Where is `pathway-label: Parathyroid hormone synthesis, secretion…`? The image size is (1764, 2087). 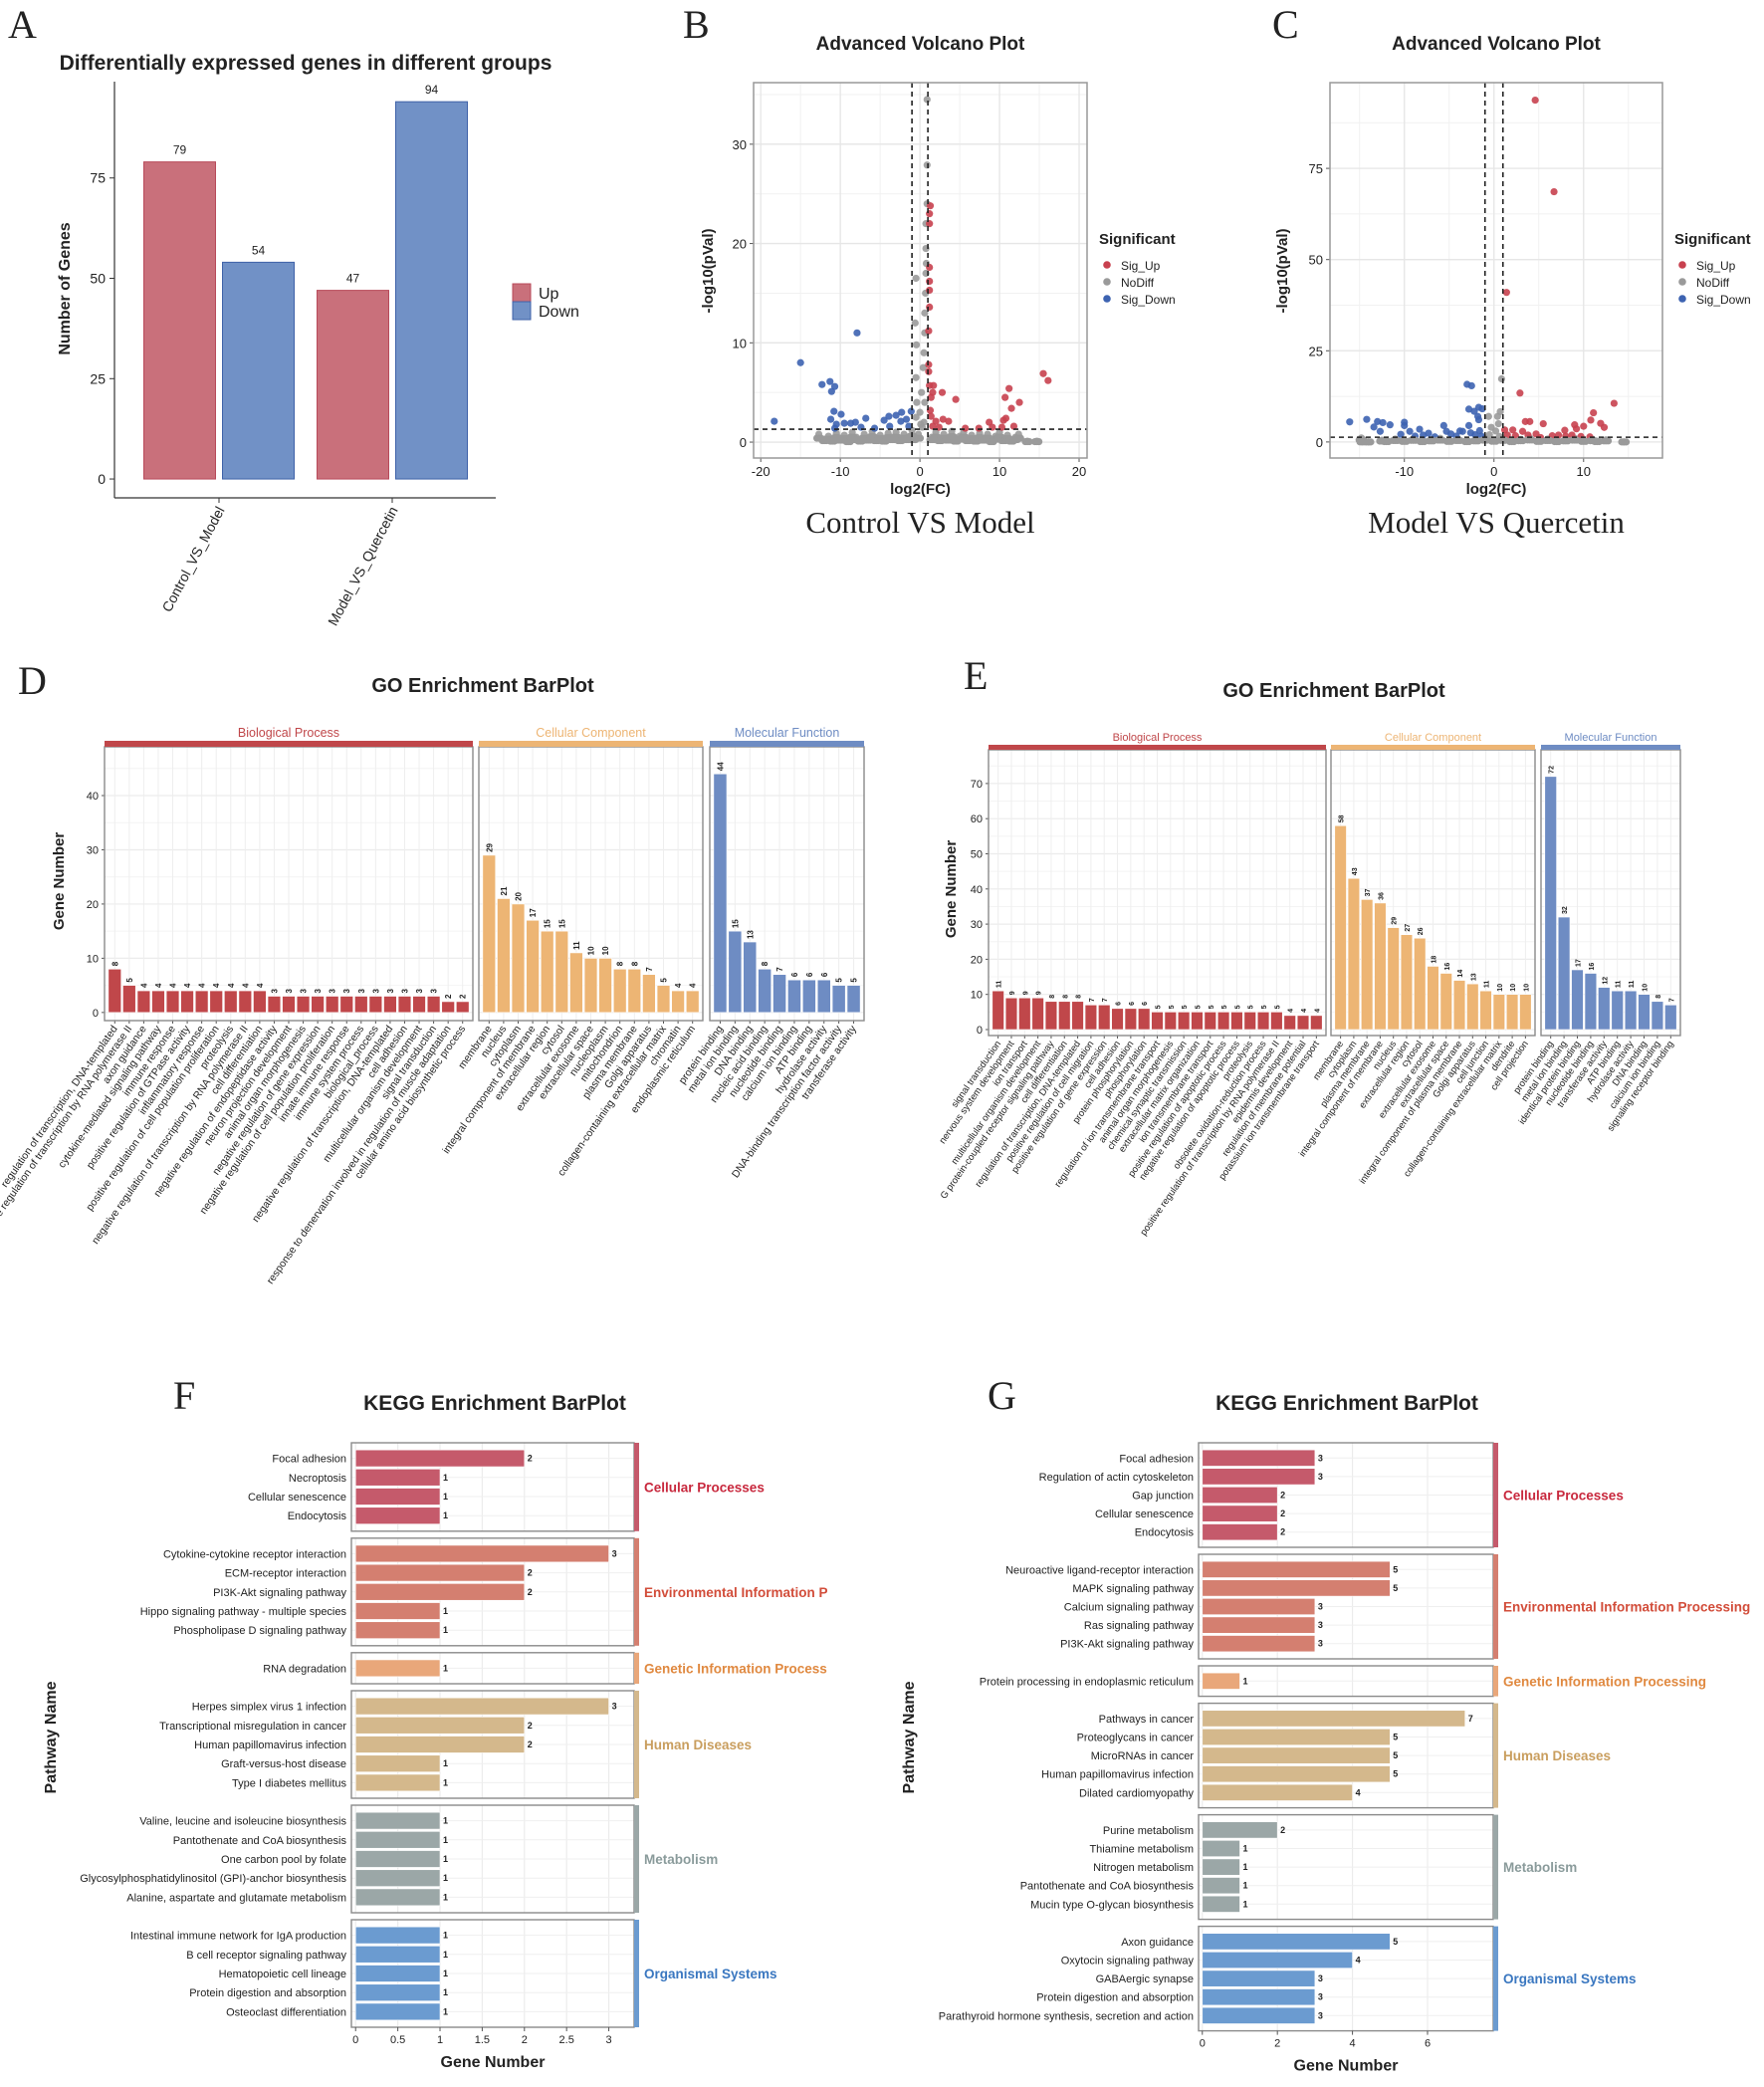 pathway-label: Parathyroid hormone synthesis, secretion… is located at coordinates (1066, 2016).